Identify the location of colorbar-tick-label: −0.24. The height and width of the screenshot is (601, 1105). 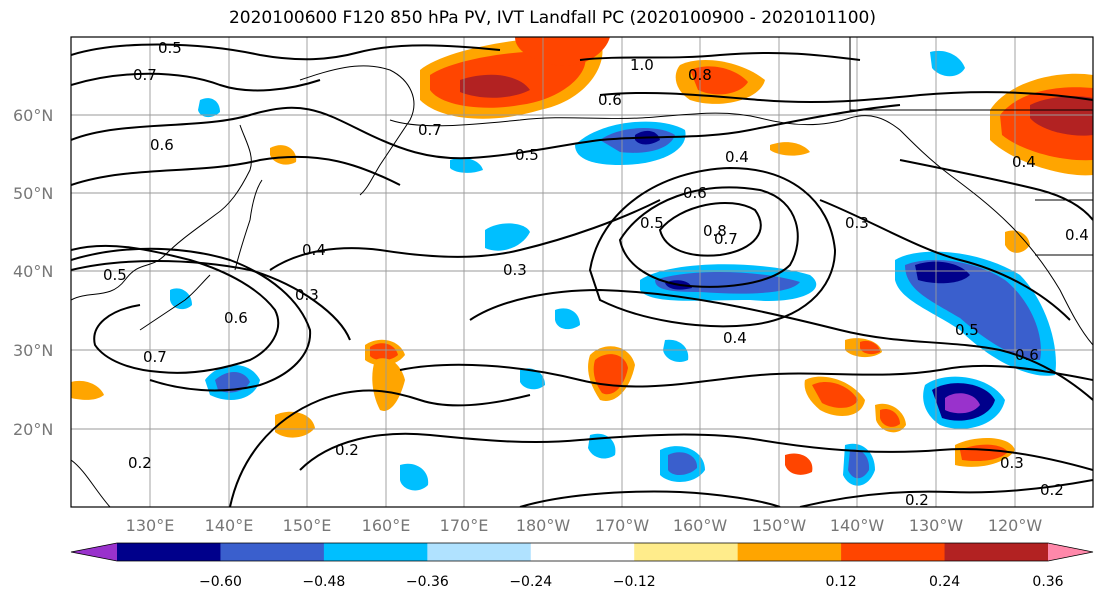
(530, 582).